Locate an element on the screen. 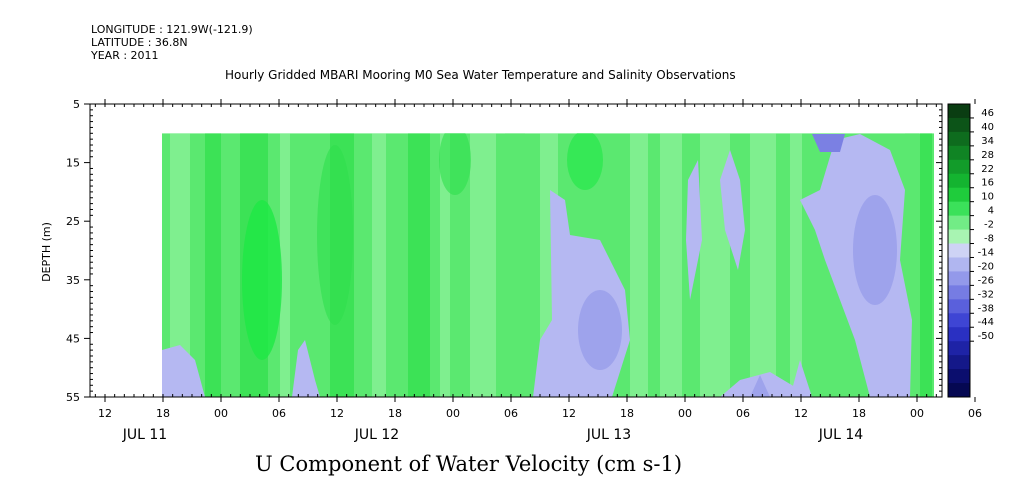 This screenshot has height=504, width=1009. y-tick-label: 45 is located at coordinates (73, 338).